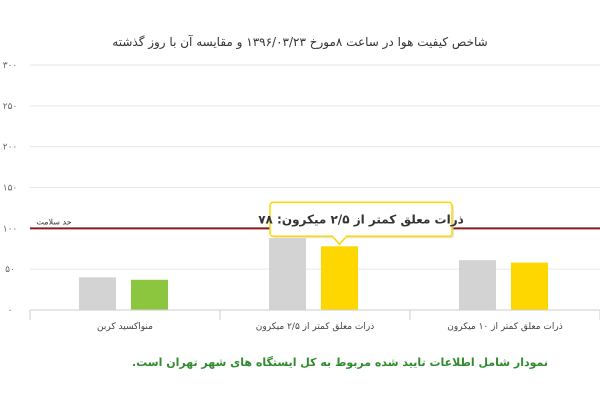 This screenshot has width=600, height=400. What do you see at coordinates (339, 240) in the screenshot?
I see `tooltip-pointer` at bounding box center [339, 240].